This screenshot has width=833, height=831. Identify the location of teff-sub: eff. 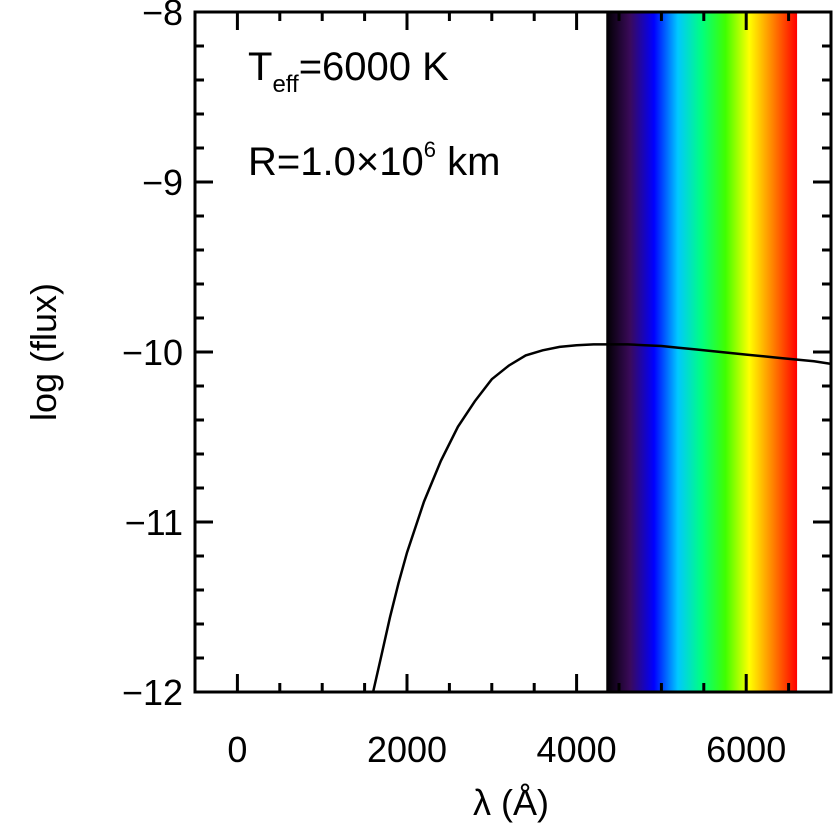
(285, 84).